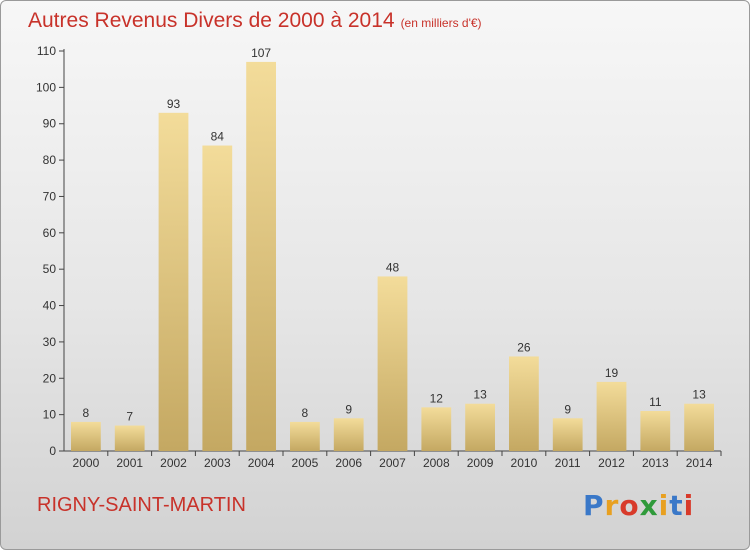 This screenshot has height=550, width=750. What do you see at coordinates (86, 463) in the screenshot?
I see `x-tick-label: 2000` at bounding box center [86, 463].